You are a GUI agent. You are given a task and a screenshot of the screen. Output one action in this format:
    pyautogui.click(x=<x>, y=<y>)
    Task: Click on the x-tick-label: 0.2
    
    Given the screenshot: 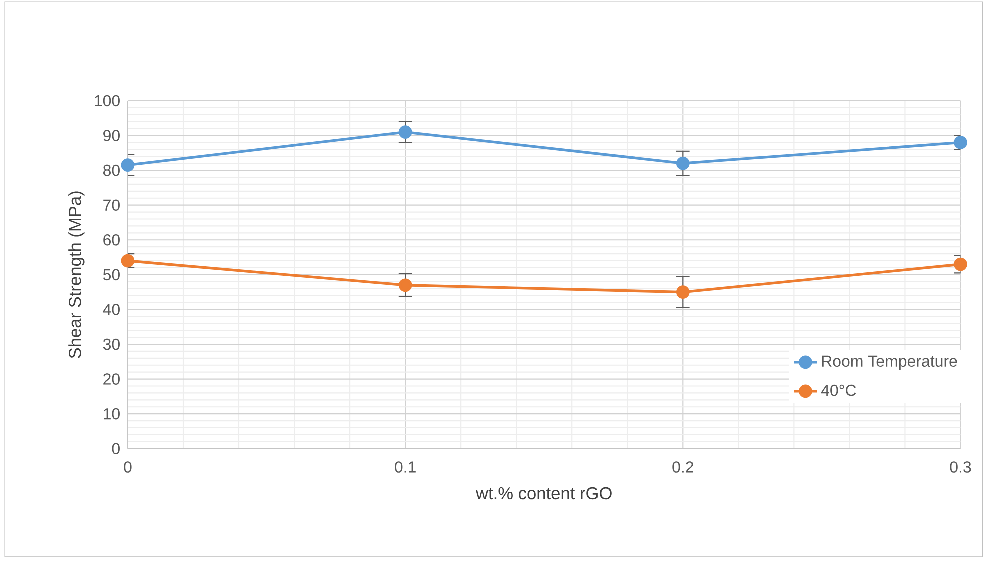 What is the action you would take?
    pyautogui.click(x=683, y=467)
    